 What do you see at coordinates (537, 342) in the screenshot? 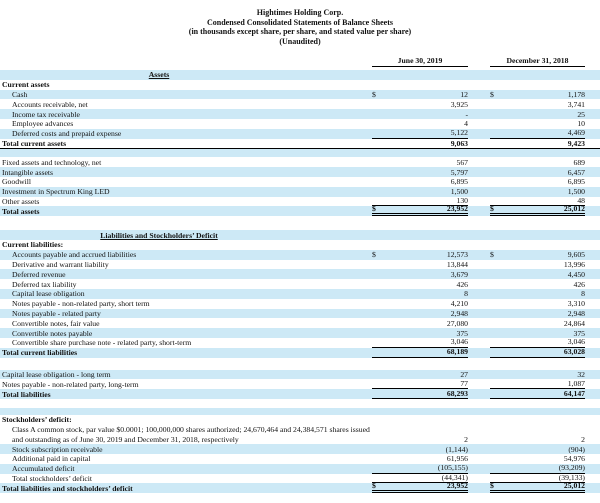
I see `amount-december-31-2018: 3,046` at bounding box center [537, 342].